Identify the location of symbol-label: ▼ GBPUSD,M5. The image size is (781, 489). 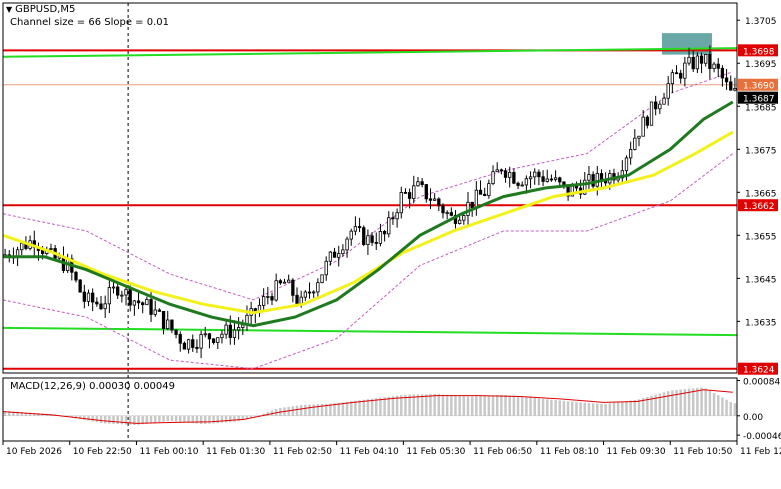
(40, 9).